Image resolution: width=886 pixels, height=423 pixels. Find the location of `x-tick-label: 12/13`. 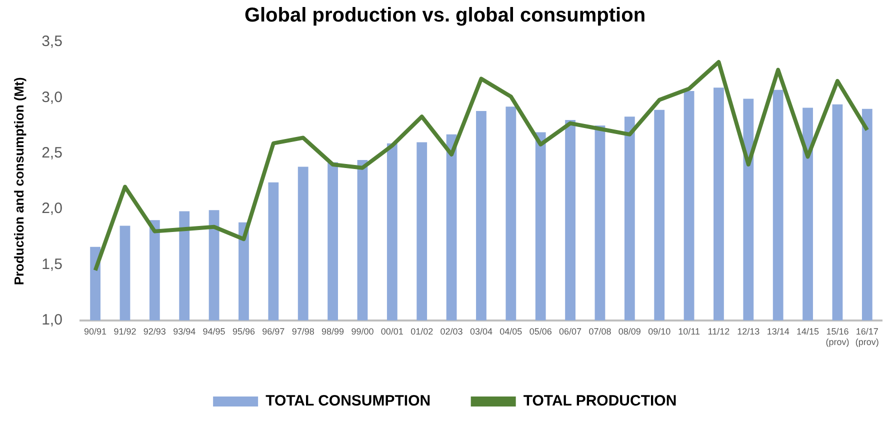

x-tick-label: 12/13 is located at coordinates (748, 331).